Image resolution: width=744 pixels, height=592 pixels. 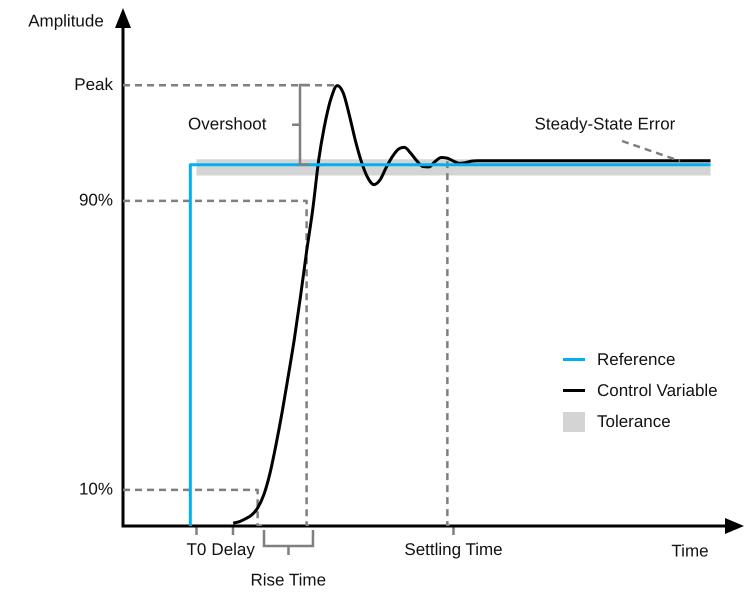 I want to click on y-tick-label: 90%, so click(x=95, y=200).